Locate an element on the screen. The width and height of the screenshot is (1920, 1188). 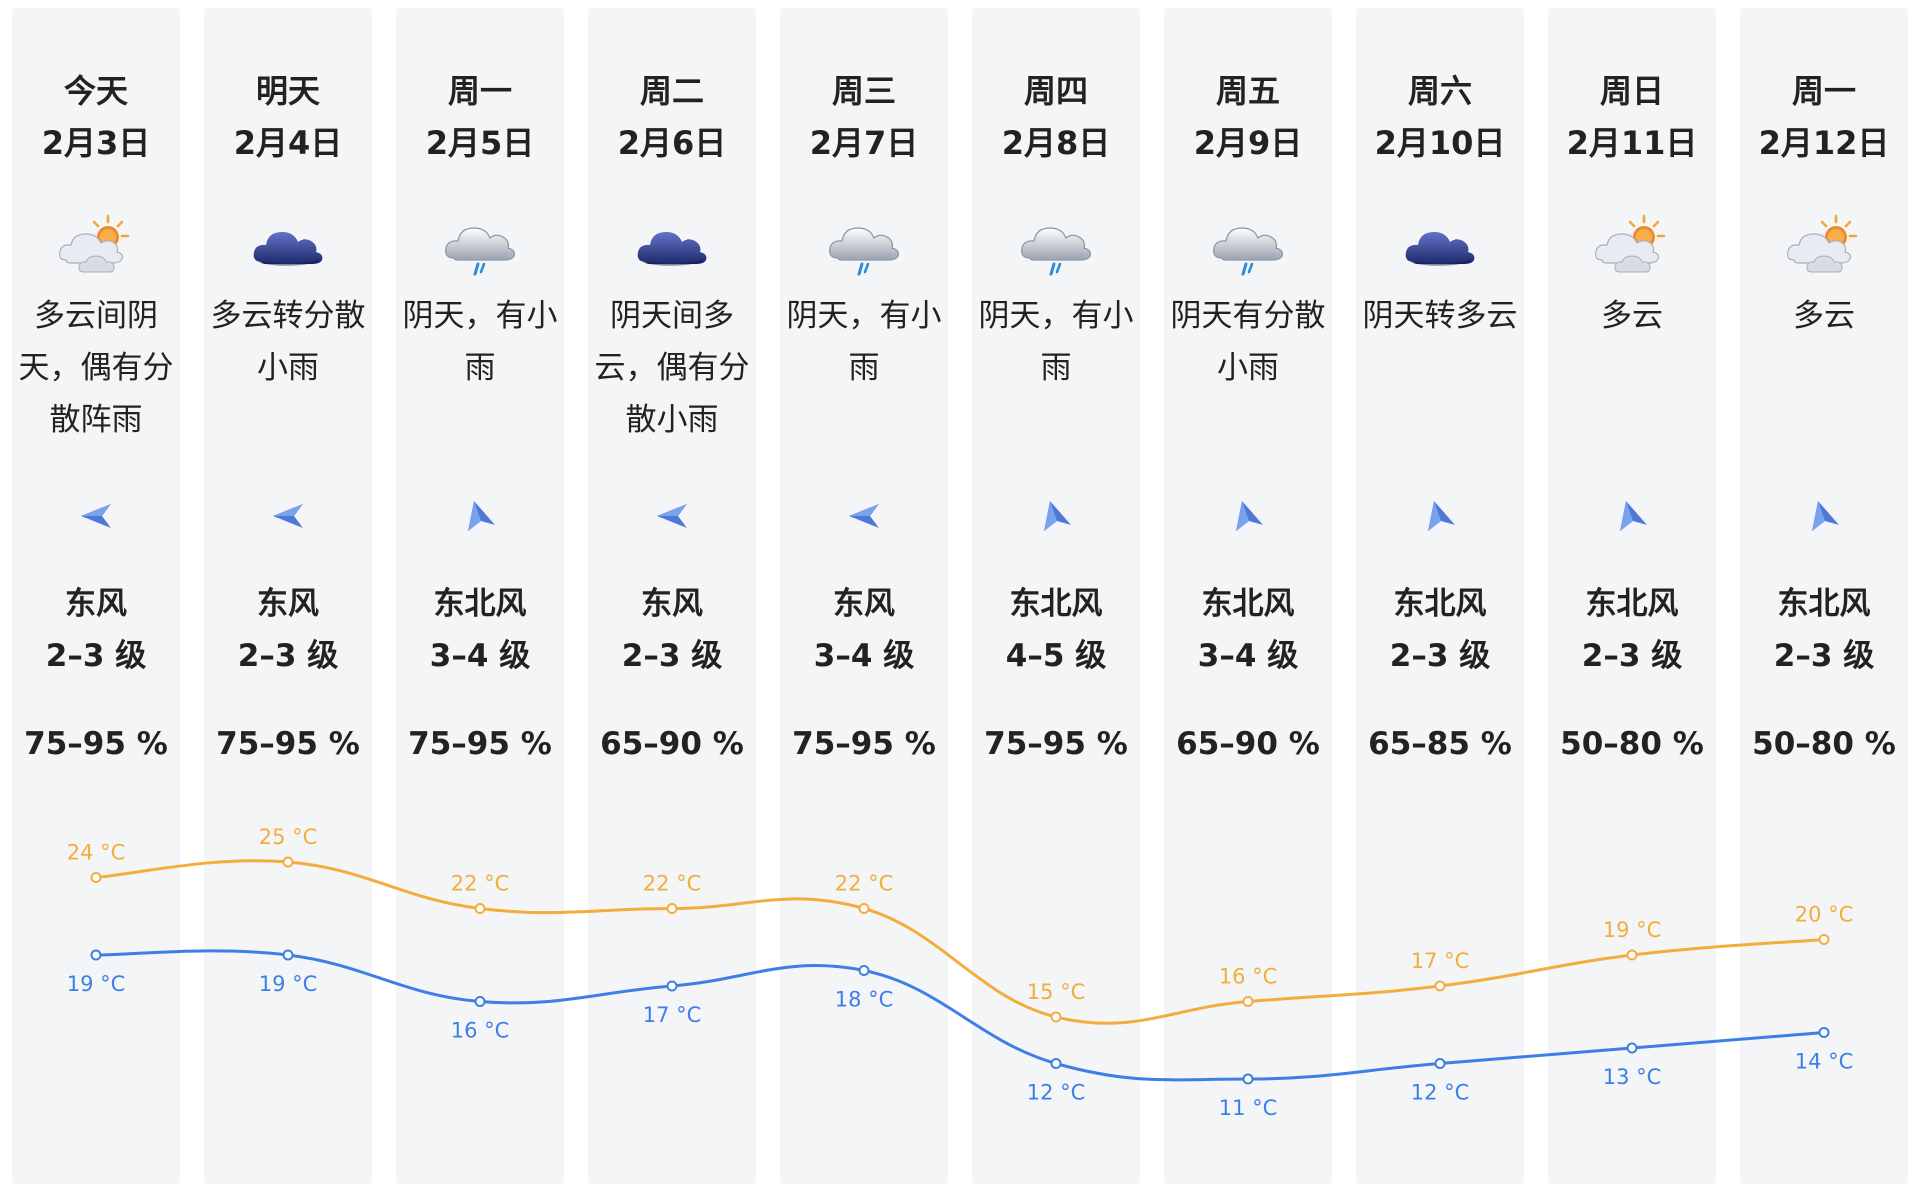
day-column: 周二 2月6日 阴天间多云，偶有分散小雨 东风 2–3 级 65–90 % is located at coordinates (672, 596).